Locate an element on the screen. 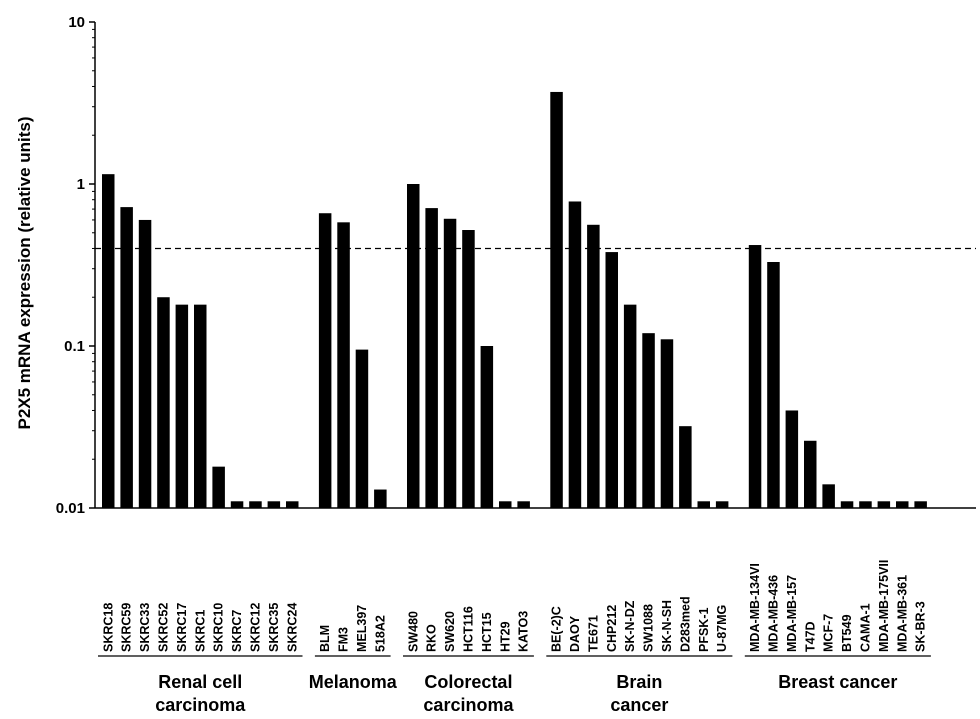  category-label: SW480 is located at coordinates (413, 631).